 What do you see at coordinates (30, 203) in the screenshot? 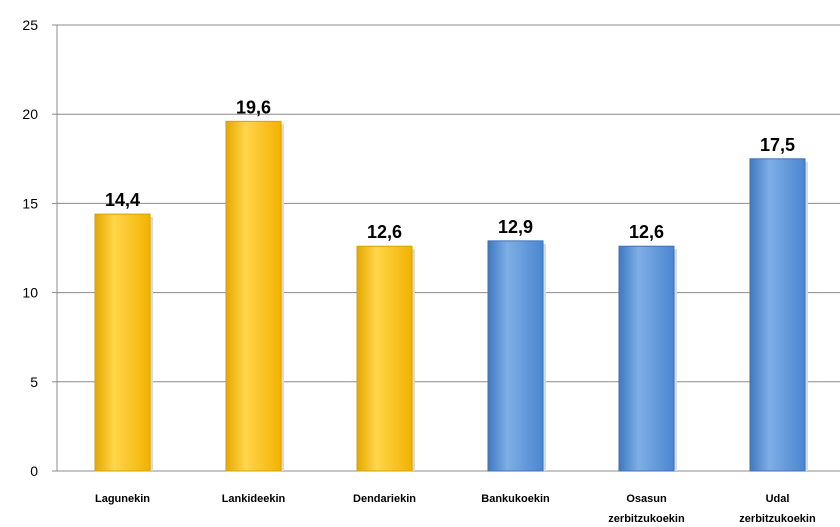
I see `y-tick-label: 15` at bounding box center [30, 203].